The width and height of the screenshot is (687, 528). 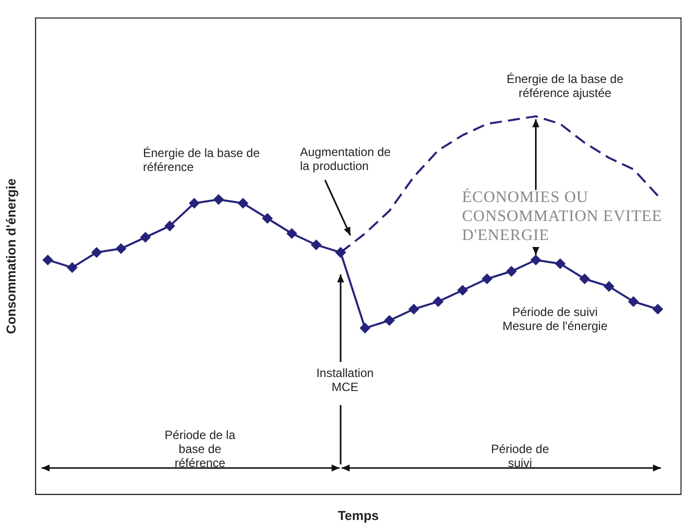 What do you see at coordinates (346, 159) in the screenshot?
I see `annotation: Augmentation de la production` at bounding box center [346, 159].